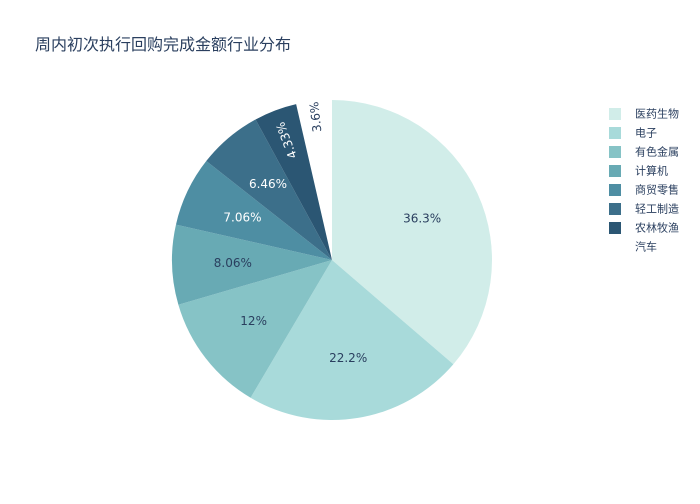 Image resolution: width=700 pixels, height=504 pixels. What do you see at coordinates (412, 232) in the screenshot?
I see `pie-slice-医药生物` at bounding box center [412, 232].